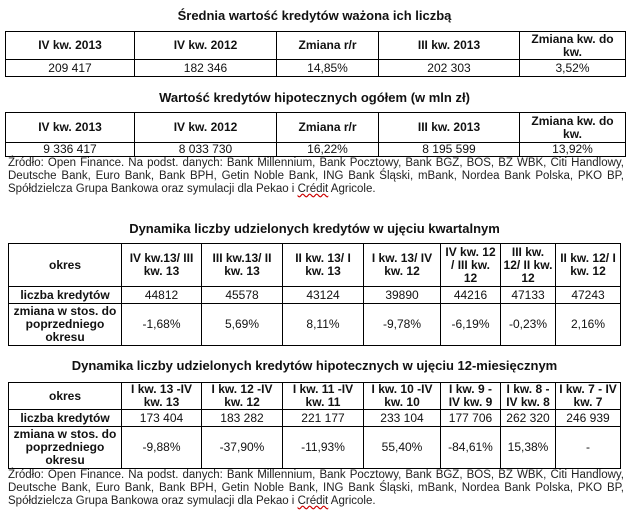  What do you see at coordinates (528, 295) in the screenshot?
I see `value-cell: 47133` at bounding box center [528, 295].